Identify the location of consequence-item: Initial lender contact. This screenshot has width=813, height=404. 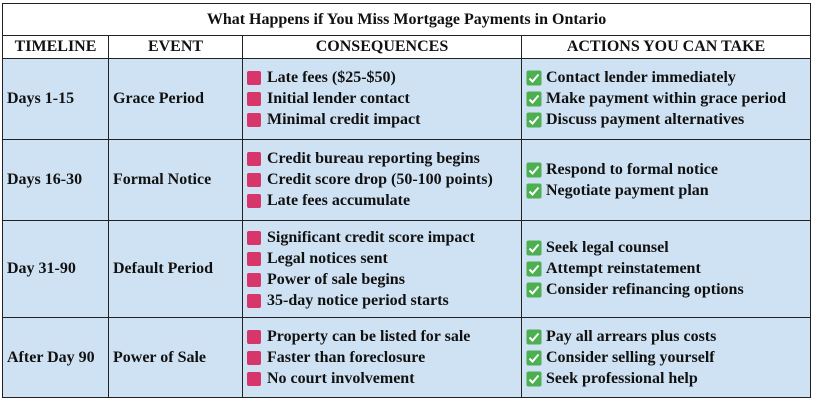
(382, 99).